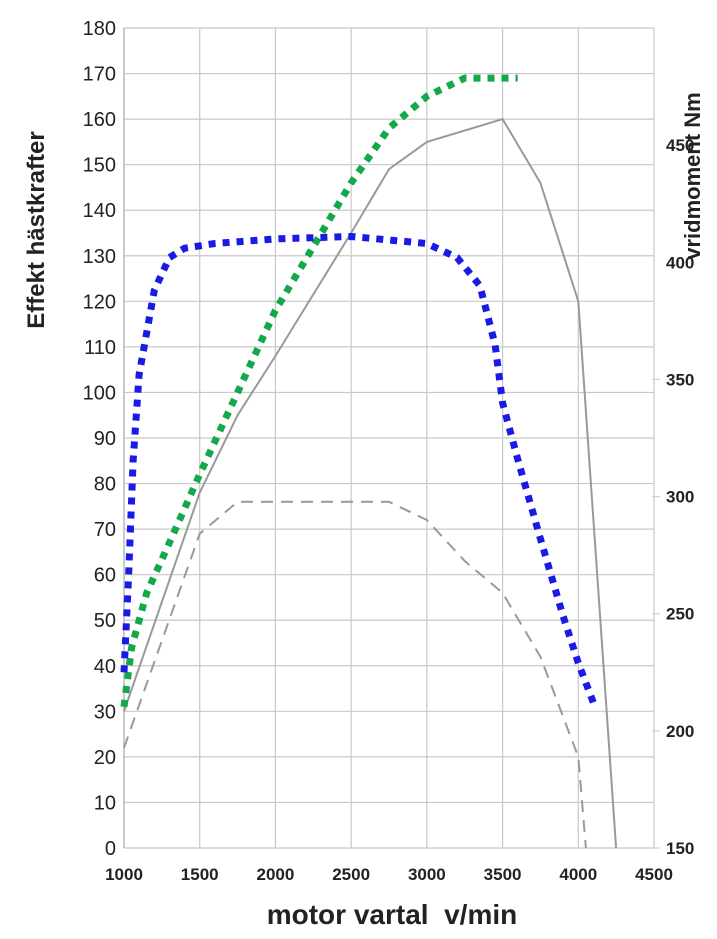 Image resolution: width=717 pixels, height=939 pixels. Describe the element at coordinates (680, 497) in the screenshot. I see `y-right-tick-label: 300` at that location.